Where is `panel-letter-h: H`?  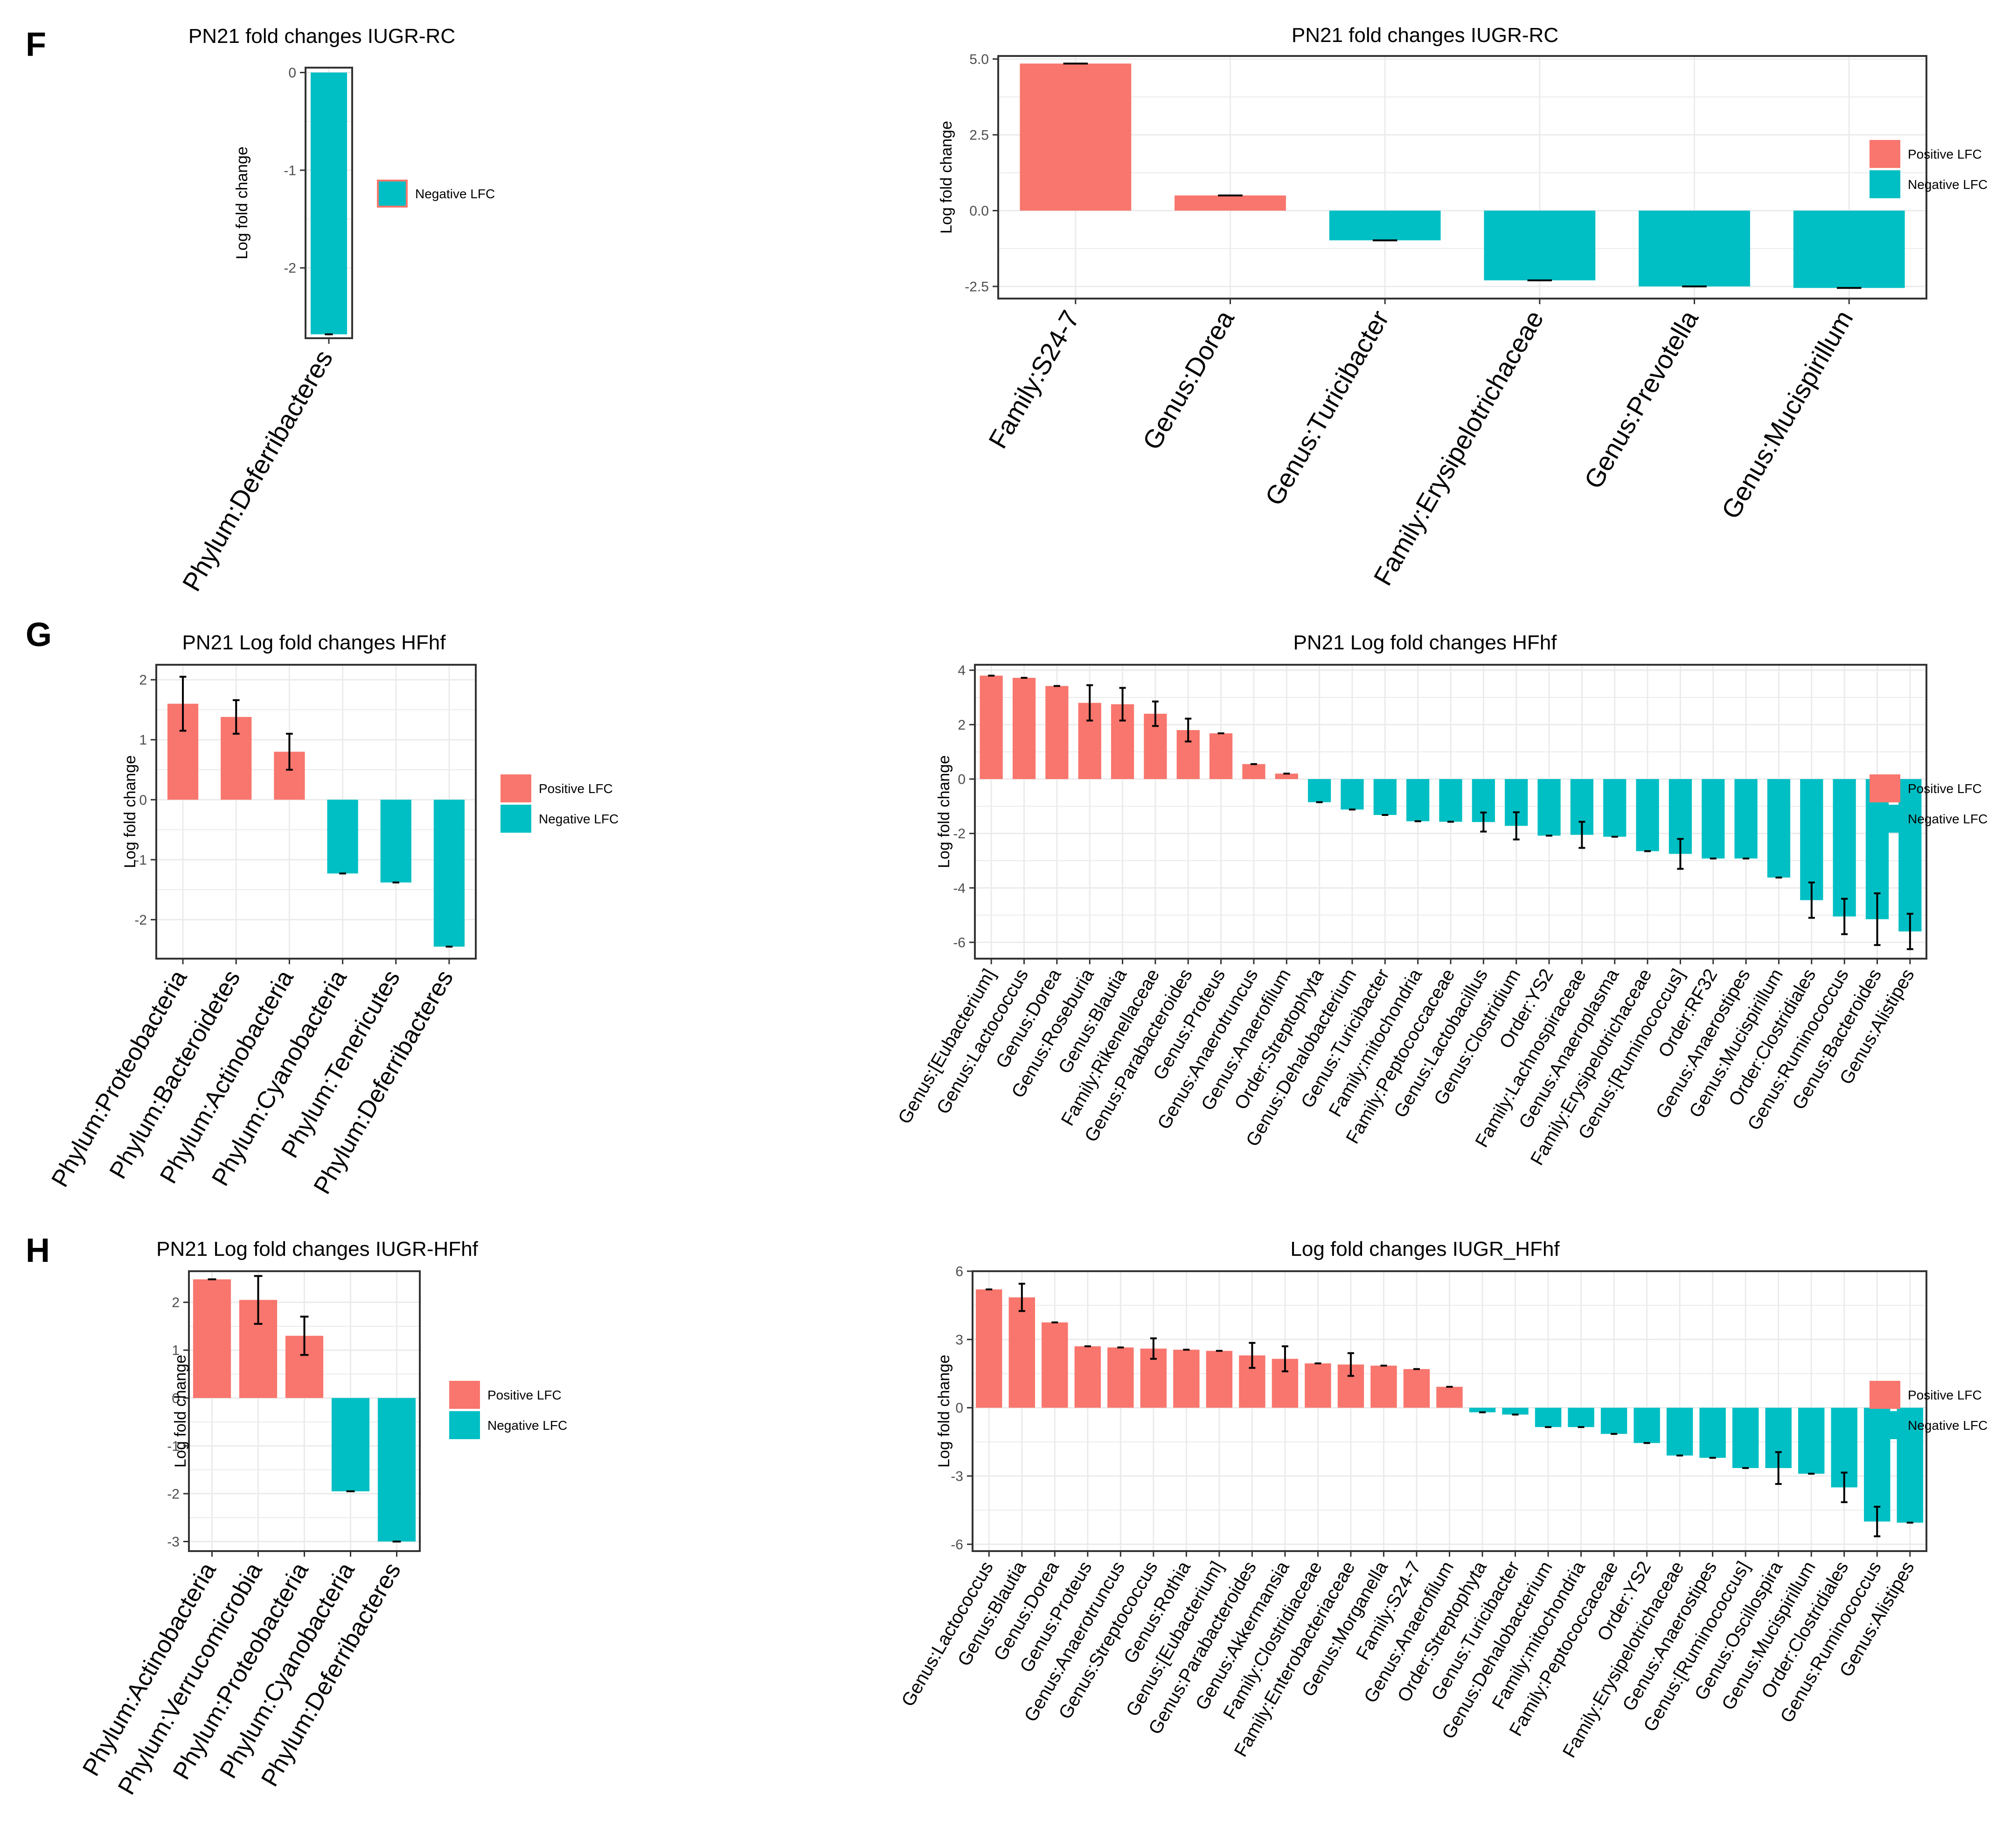
panel-letter-h: H is located at coordinates (38, 1250).